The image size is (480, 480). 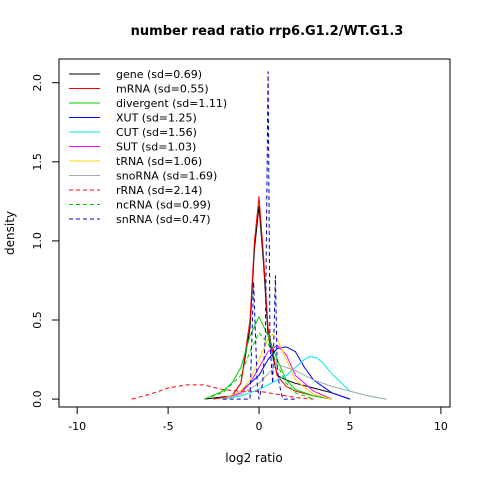 I want to click on legend-label: divergent (sd=1.11), so click(x=171, y=103).